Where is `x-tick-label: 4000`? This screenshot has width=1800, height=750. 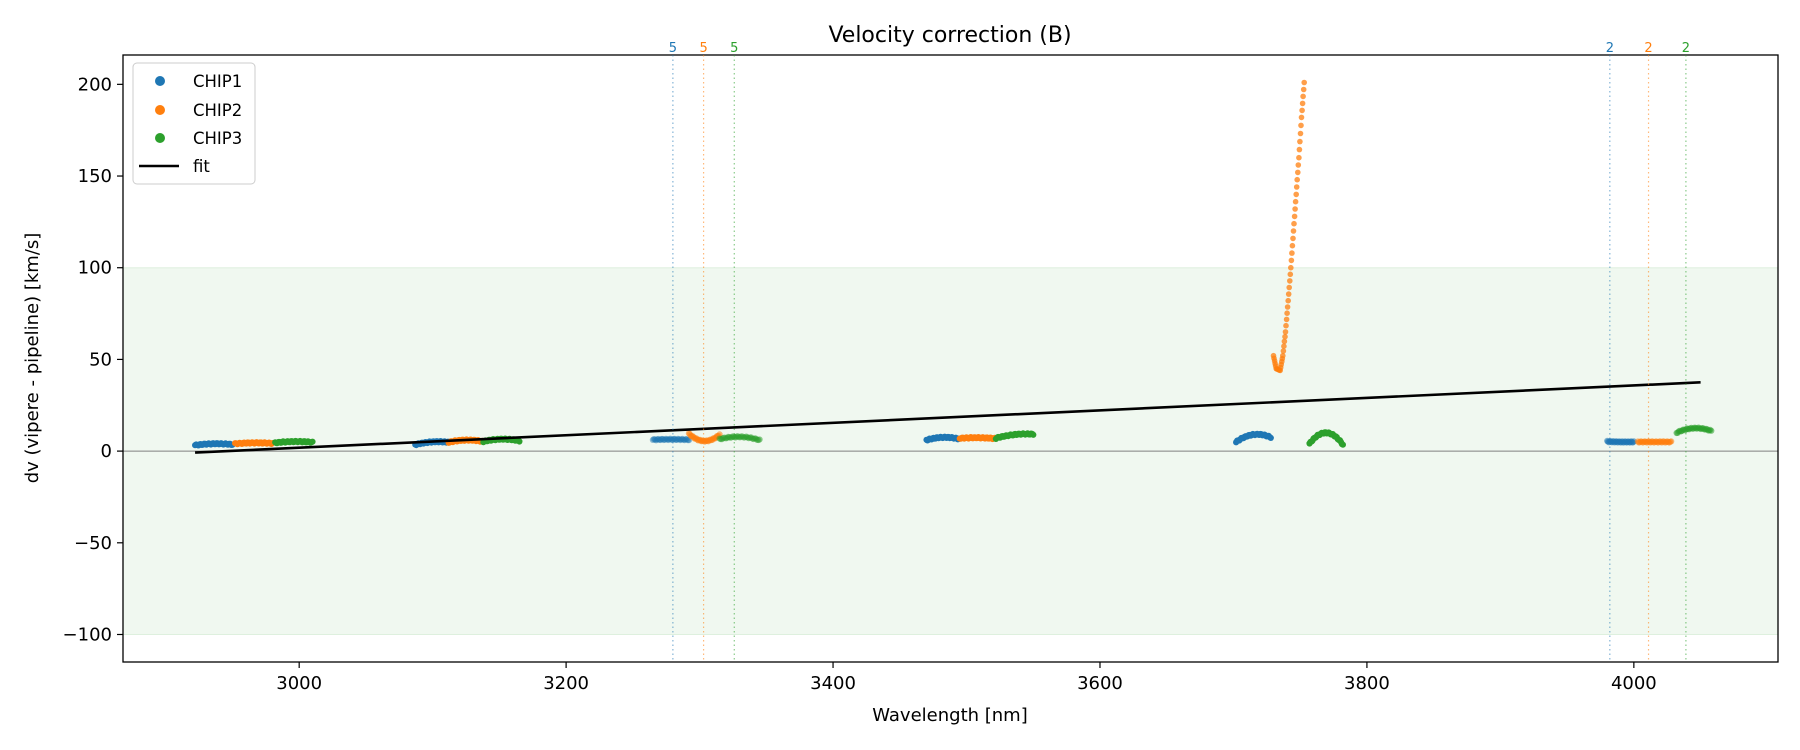 x-tick-label: 4000 is located at coordinates (1634, 683).